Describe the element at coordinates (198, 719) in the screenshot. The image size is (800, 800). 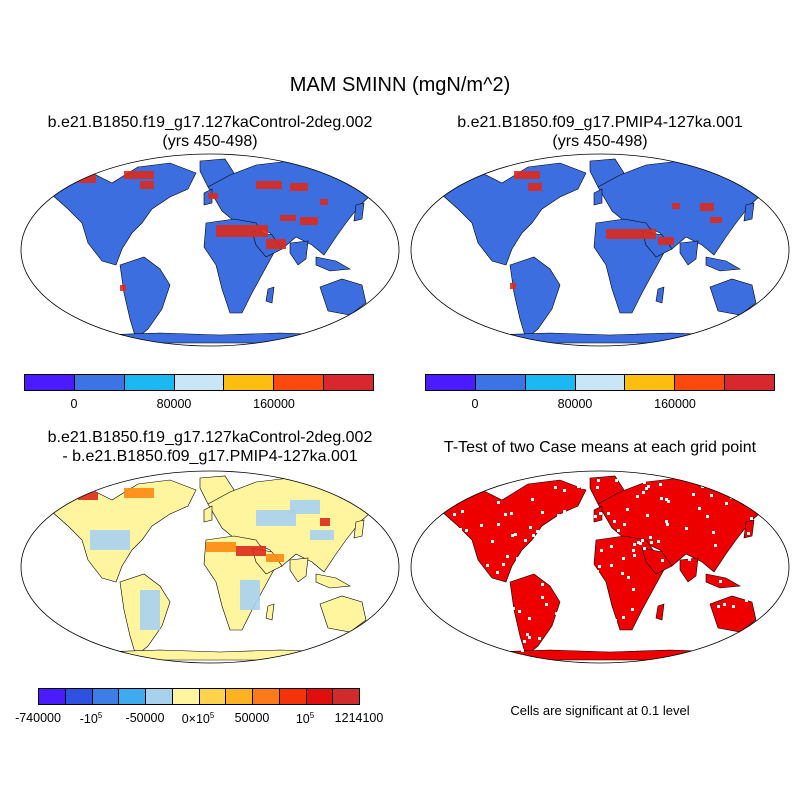
I see `colorbar-c-label-3: 0×10⁵` at that location.